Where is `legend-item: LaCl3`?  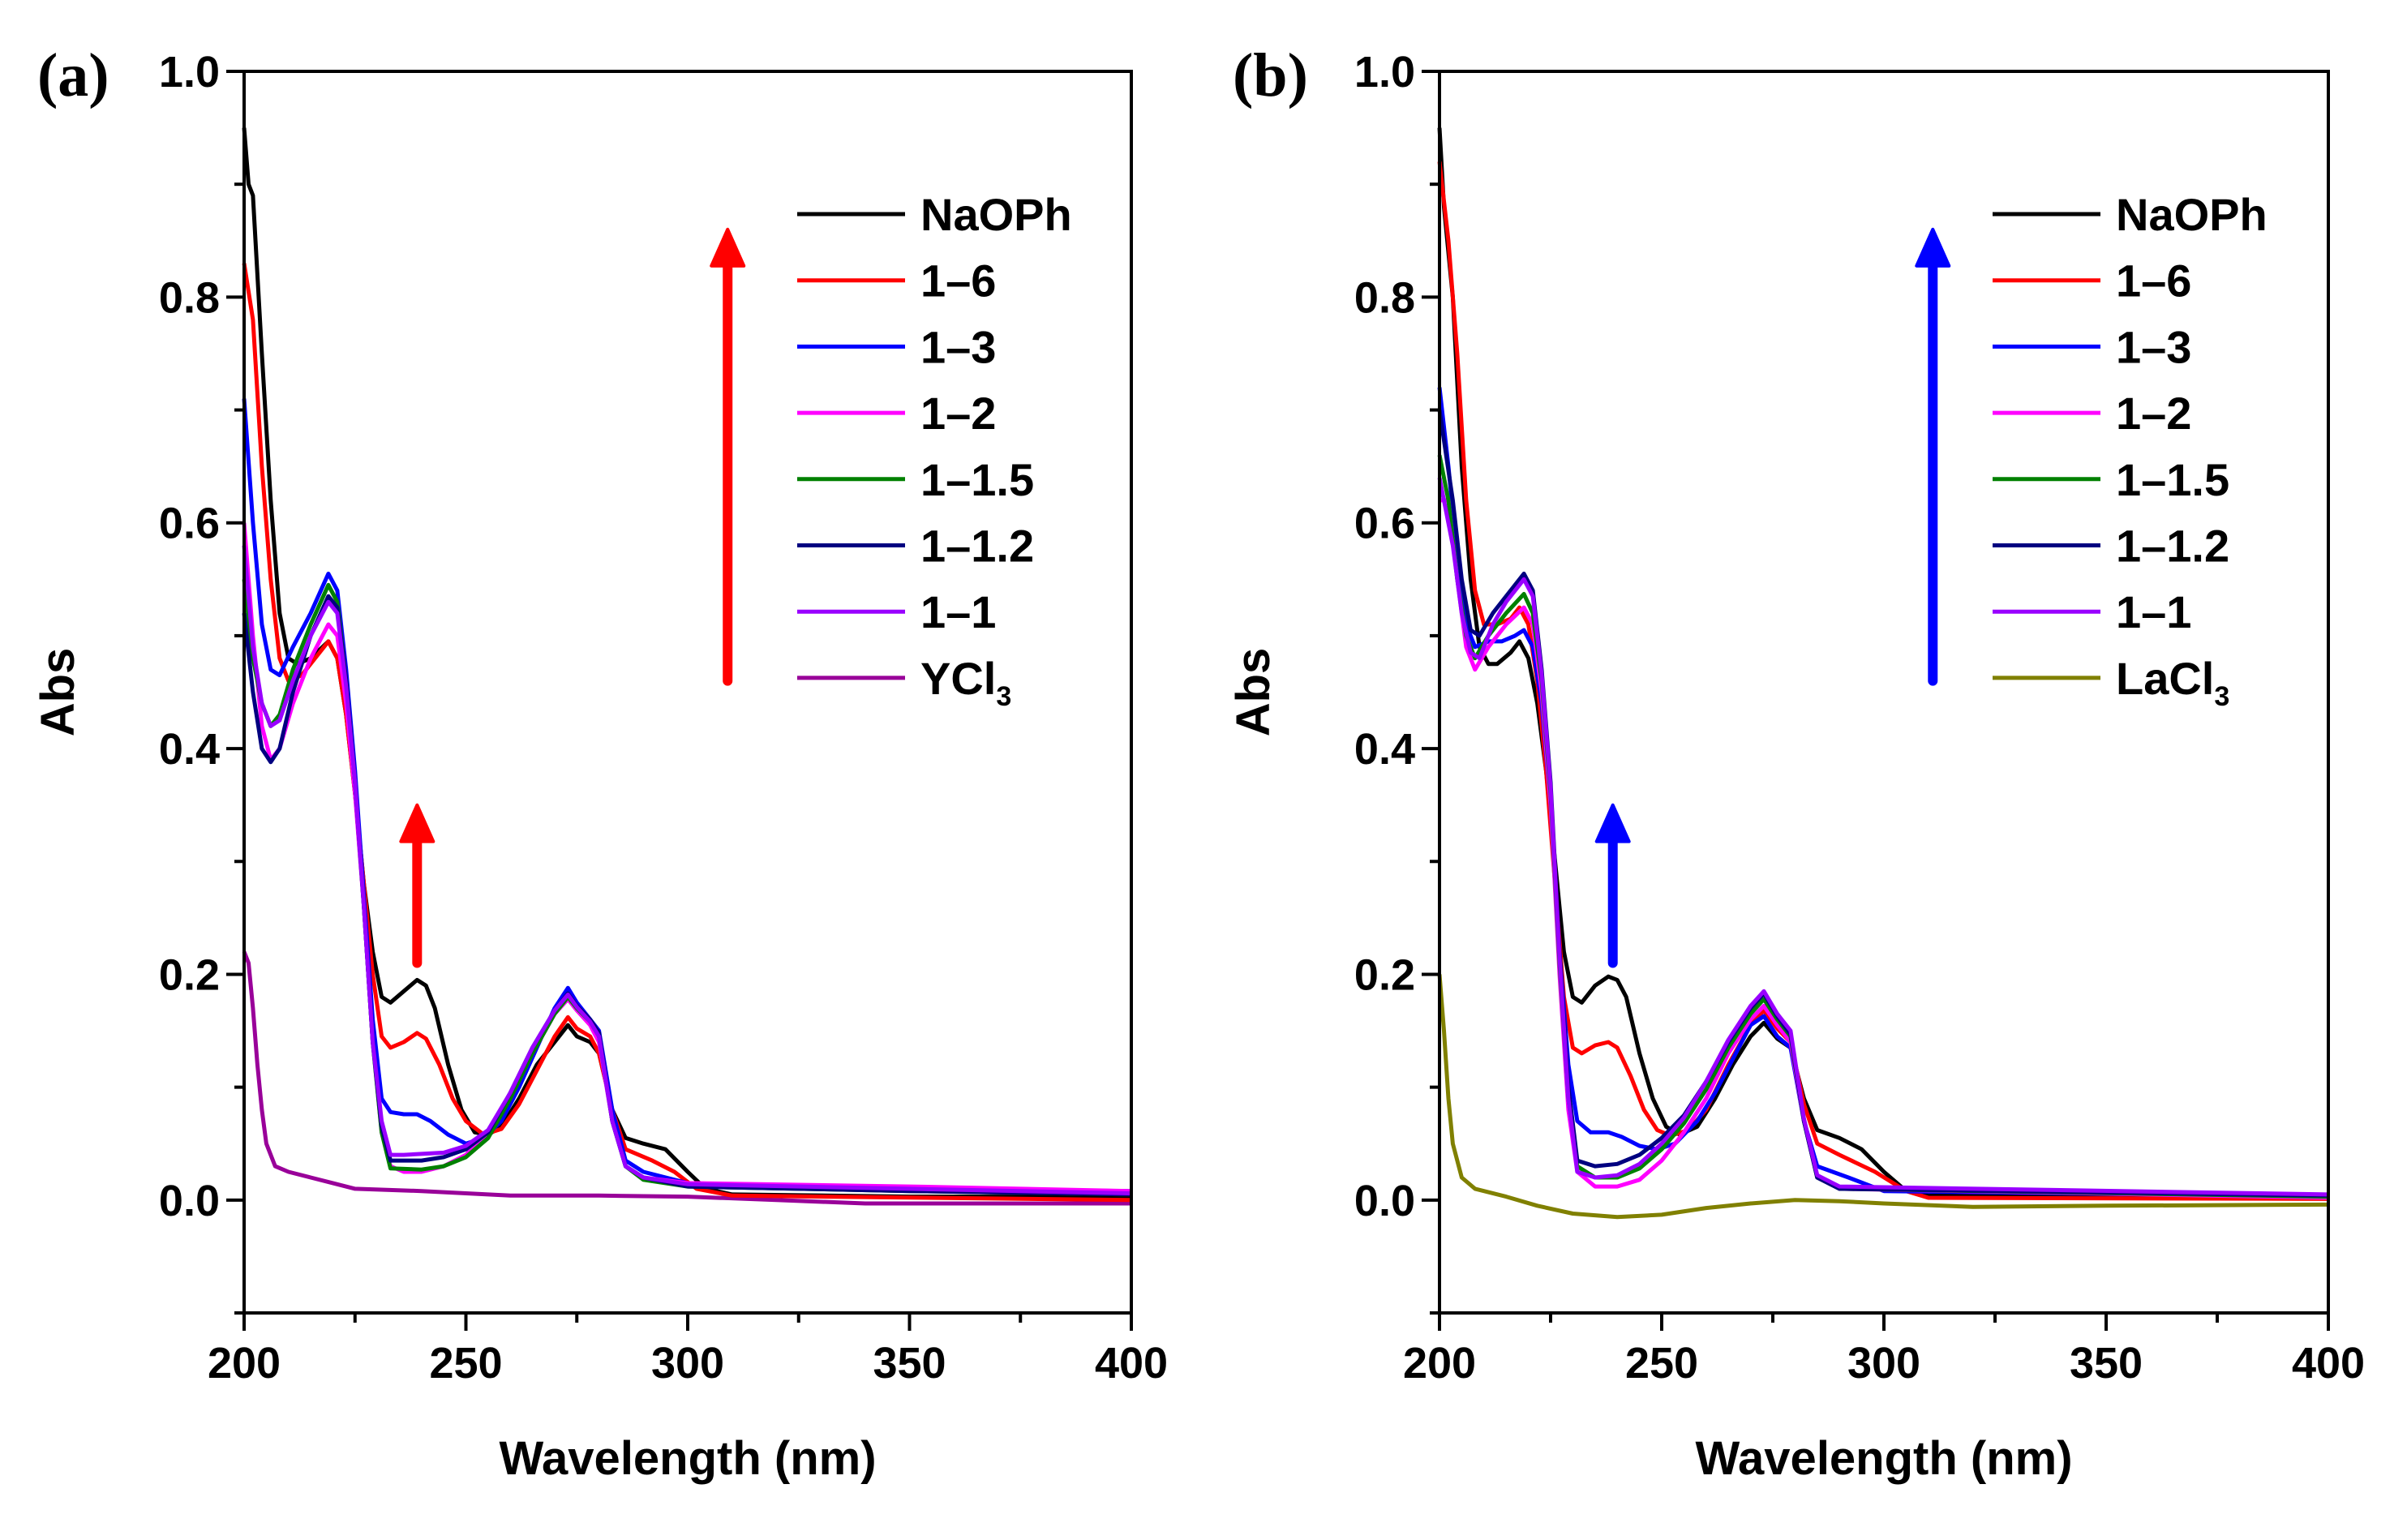 legend-item: LaCl3 is located at coordinates (2111, 682).